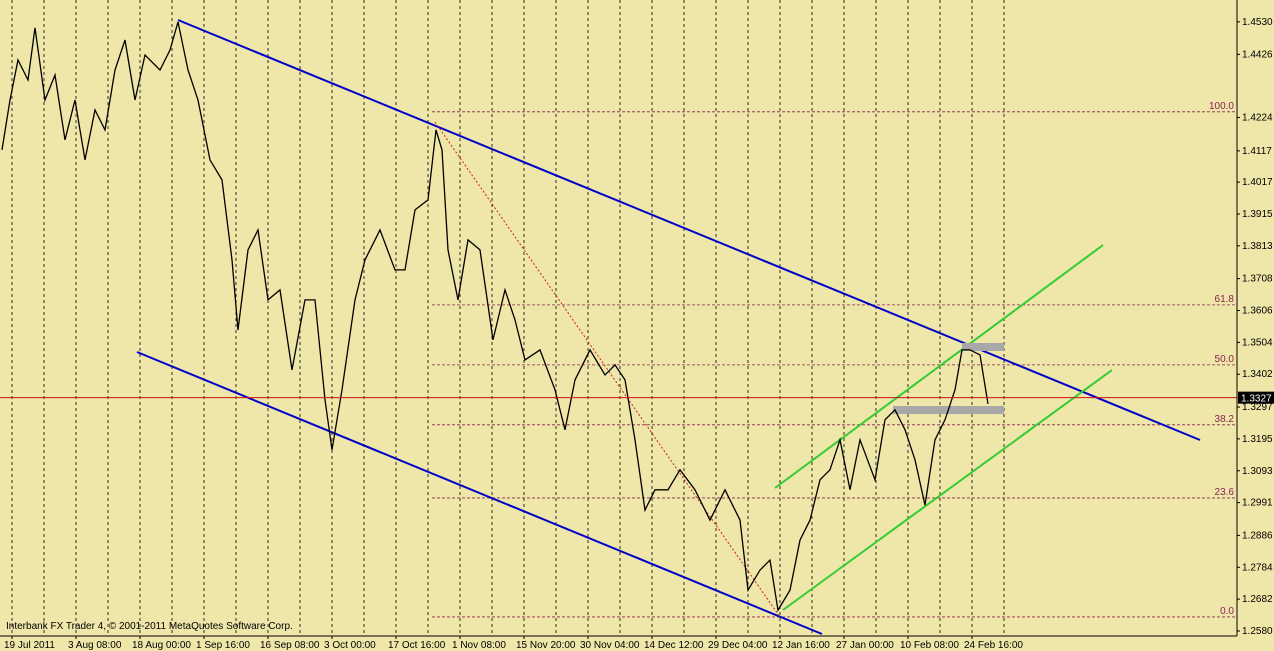  What do you see at coordinates (1225, 359) in the screenshot?
I see `fibo-label: 50.0` at bounding box center [1225, 359].